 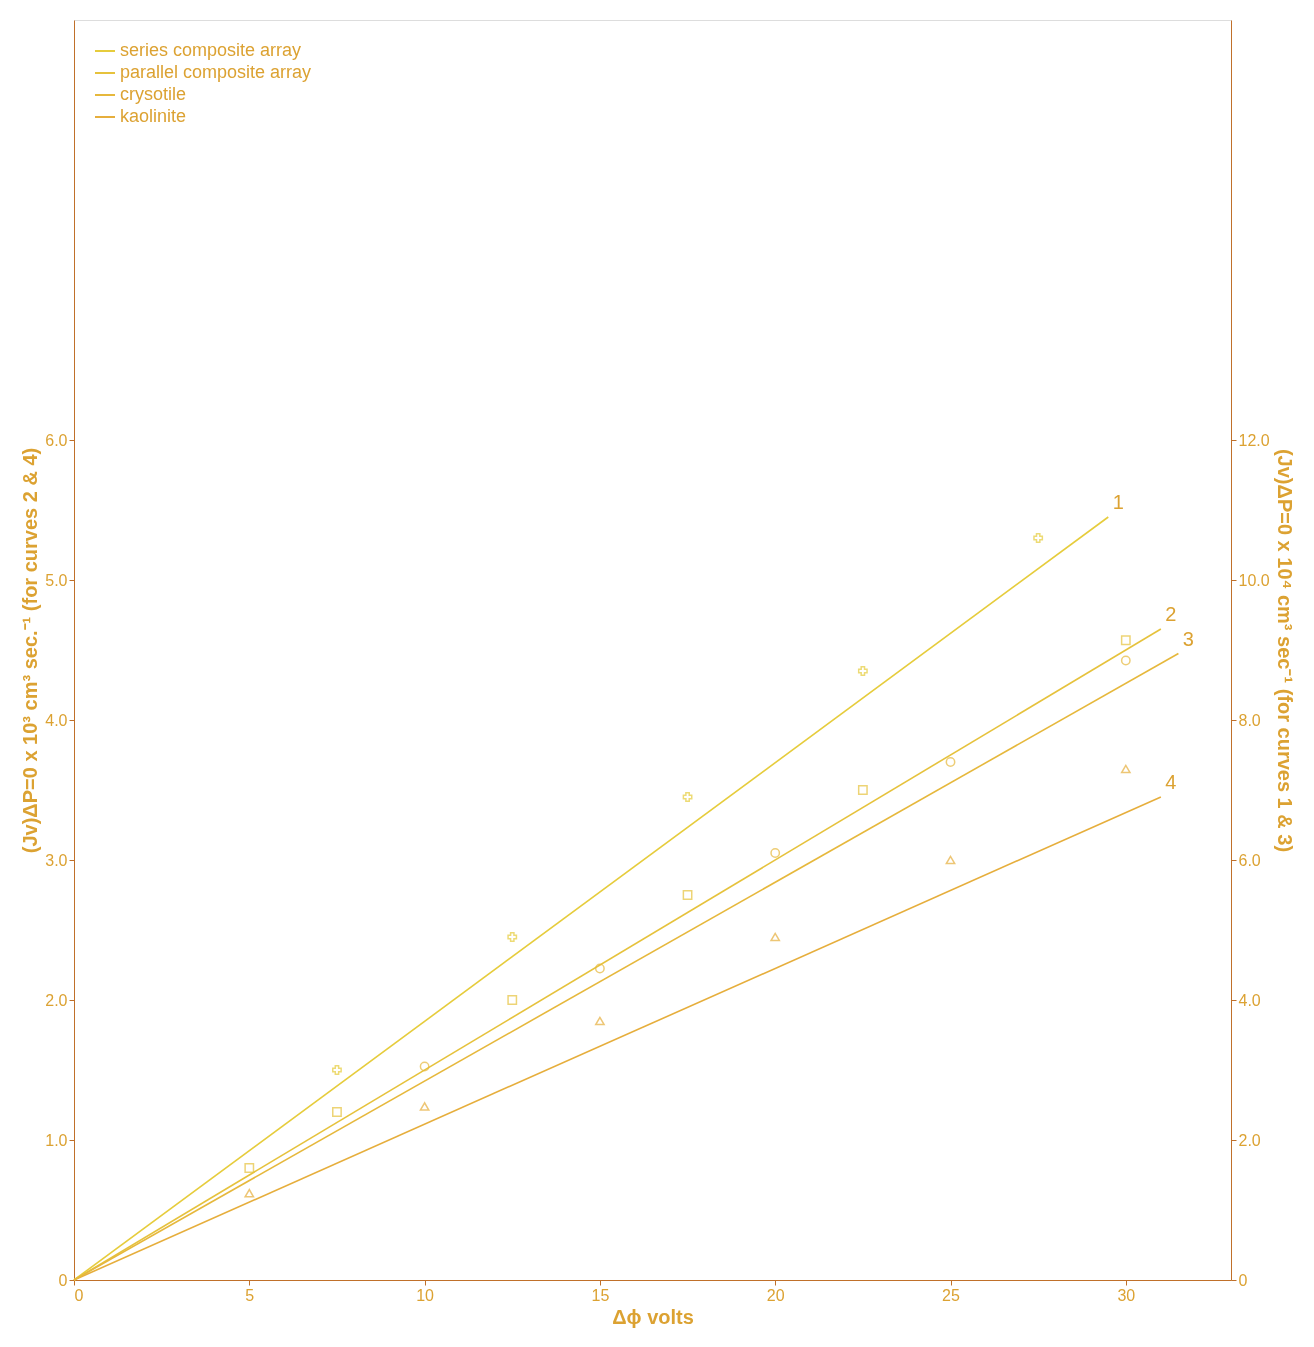 I want to click on x-tick-label: 5, so click(x=250, y=1295).